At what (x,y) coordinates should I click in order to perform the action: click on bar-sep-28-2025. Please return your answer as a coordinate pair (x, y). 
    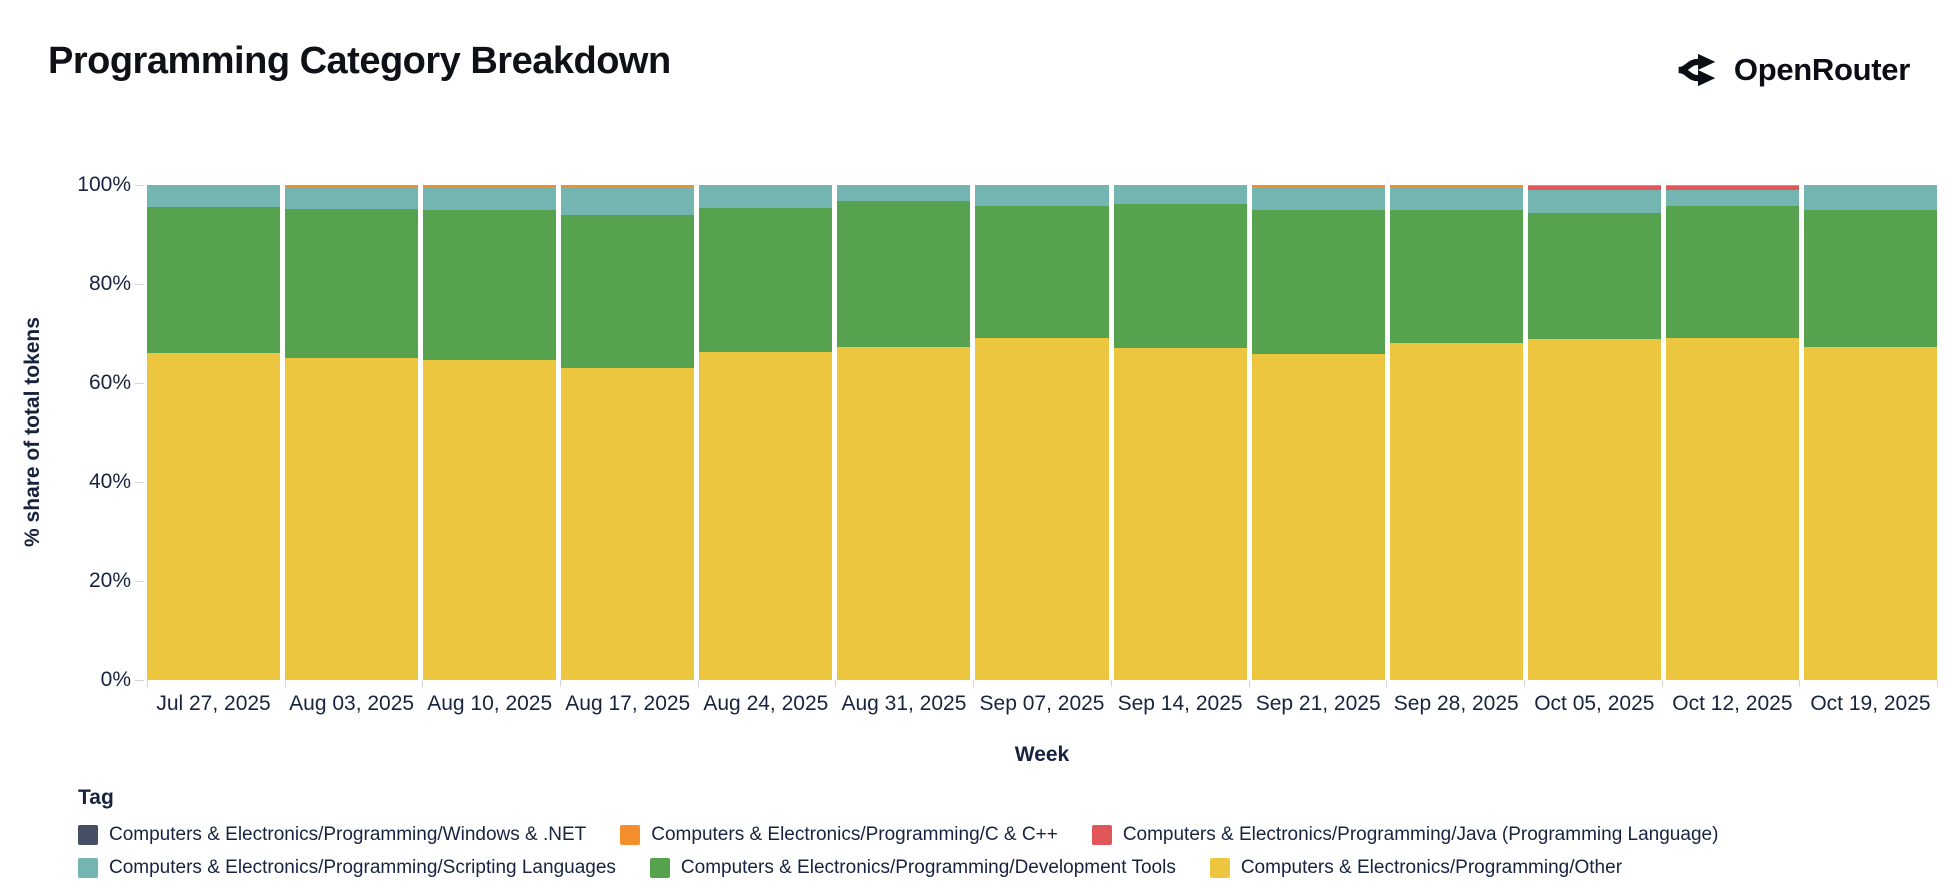
    Looking at the image, I should click on (1456, 432).